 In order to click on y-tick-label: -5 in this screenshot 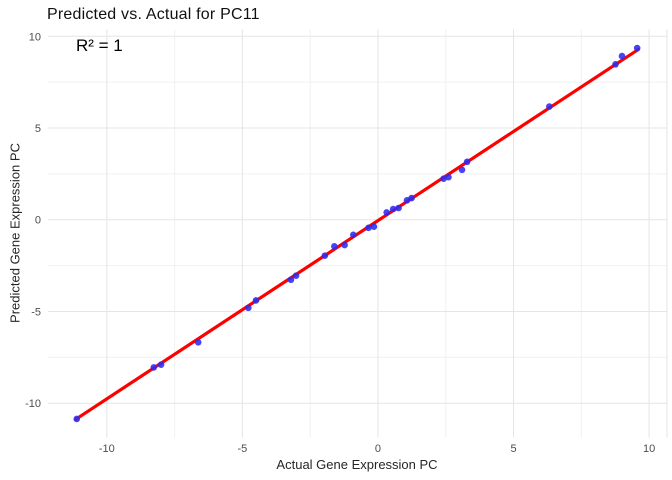, I will do `click(36, 312)`.